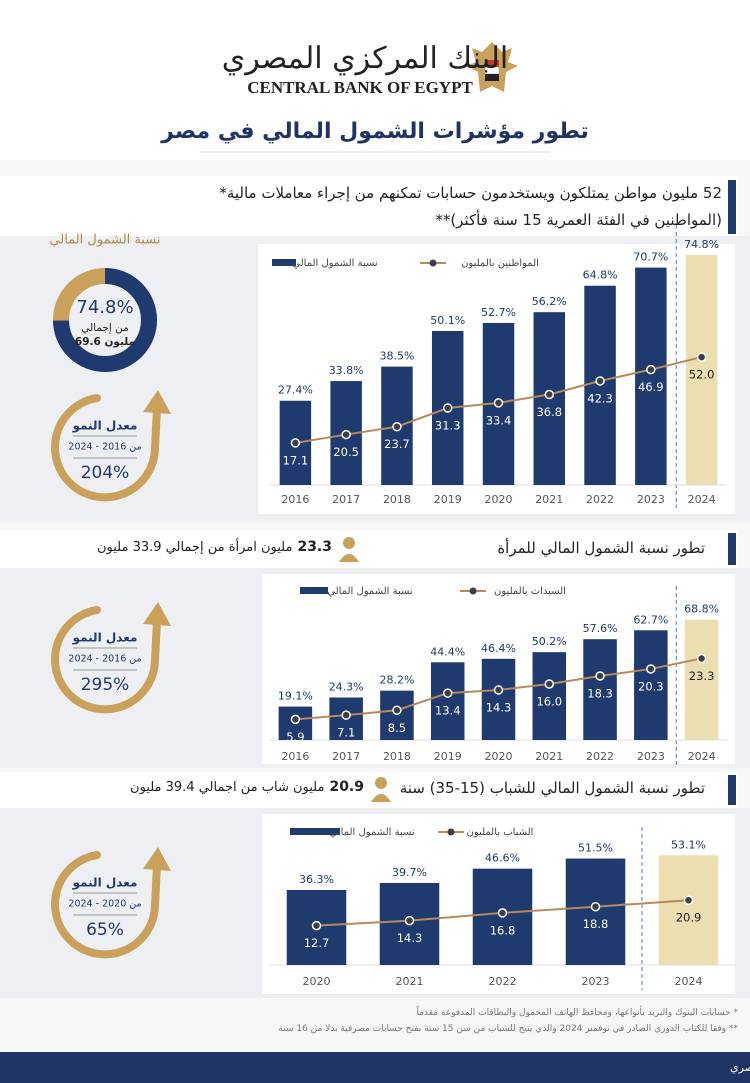 This screenshot has height=1083, width=750. Describe the element at coordinates (448, 499) in the screenshot. I see `x-tick-label: 2019` at that location.